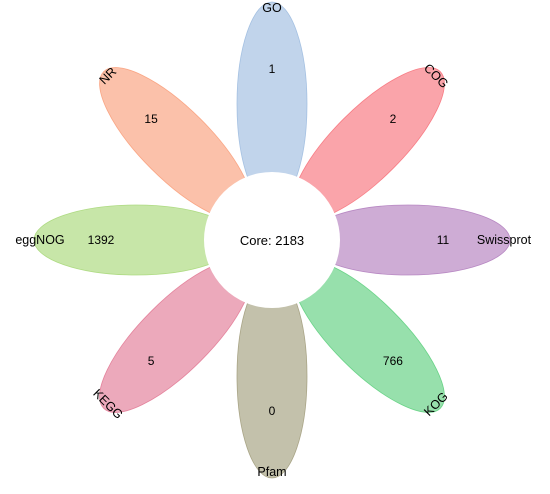 The width and height of the screenshot is (550, 494). Describe the element at coordinates (393, 119) in the screenshot. I see `count-cog: 2` at that location.